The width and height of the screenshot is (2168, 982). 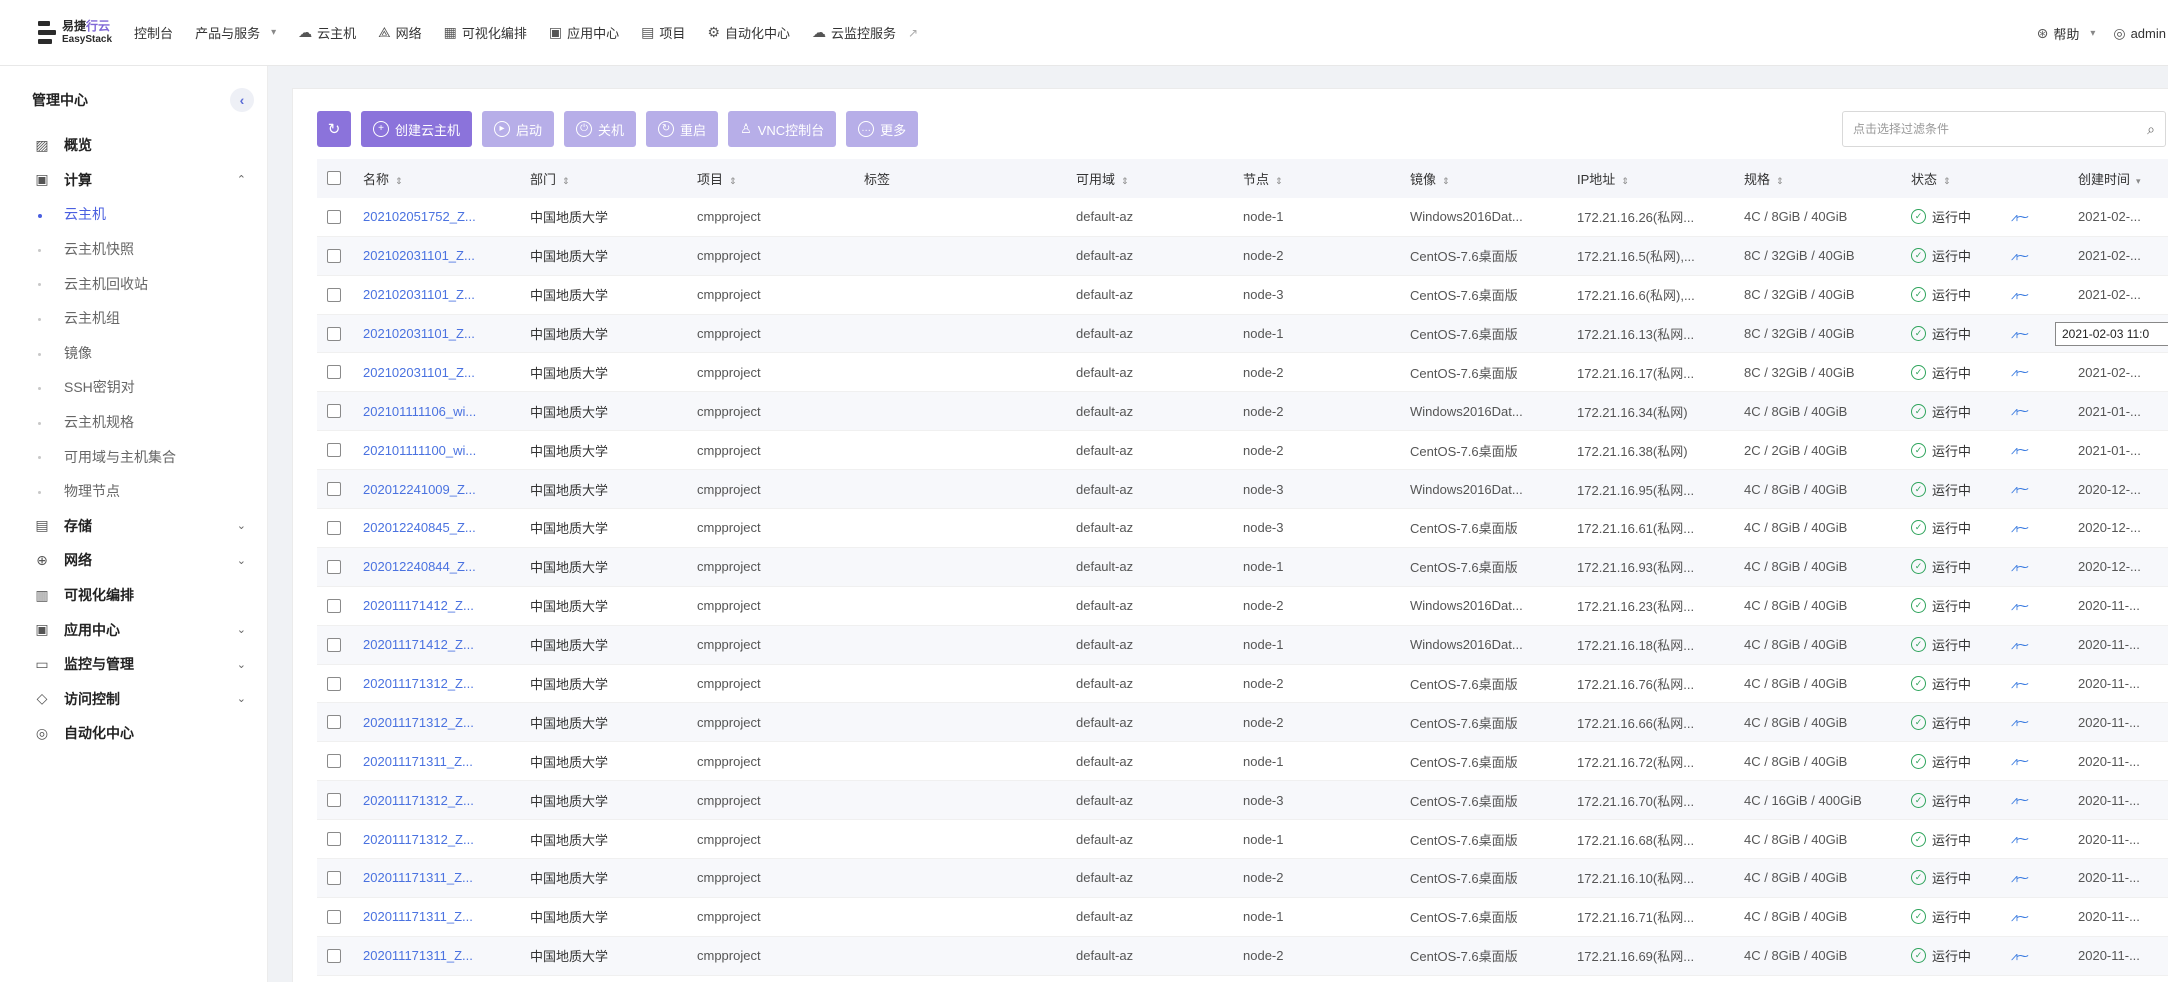 What do you see at coordinates (327, 32) in the screenshot?
I see `top-nav-item-0: ☁ 云主机` at bounding box center [327, 32].